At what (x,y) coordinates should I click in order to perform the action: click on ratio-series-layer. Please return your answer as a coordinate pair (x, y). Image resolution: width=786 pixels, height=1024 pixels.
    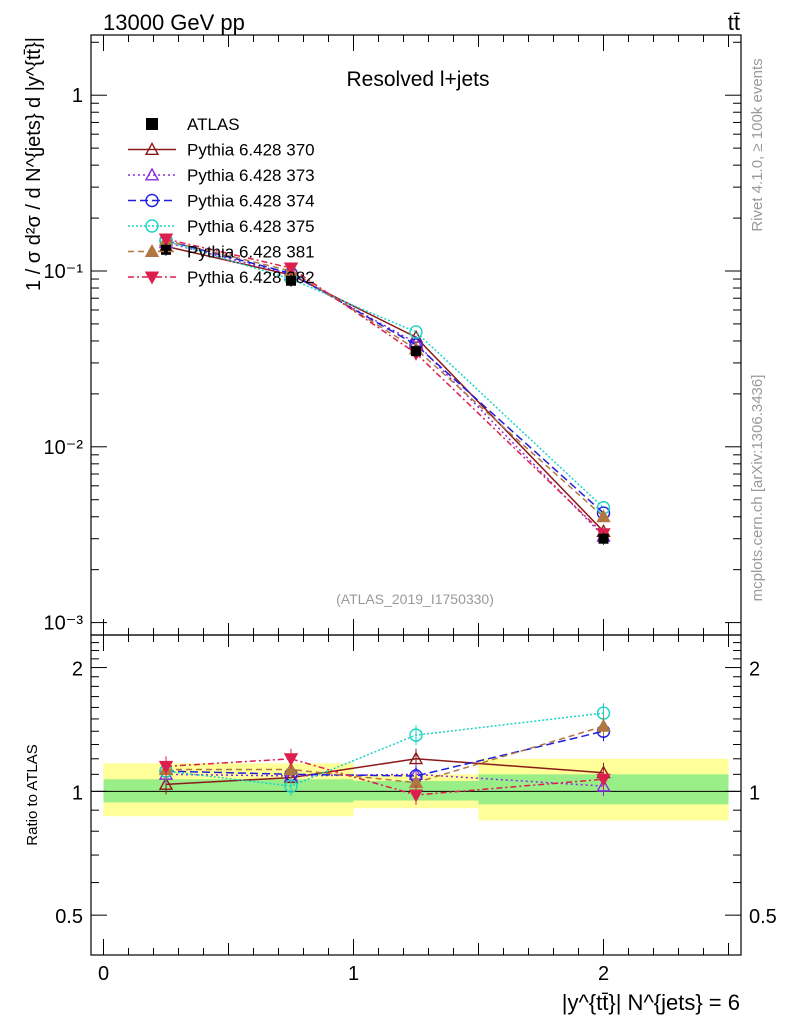
    Looking at the image, I should click on (384, 754).